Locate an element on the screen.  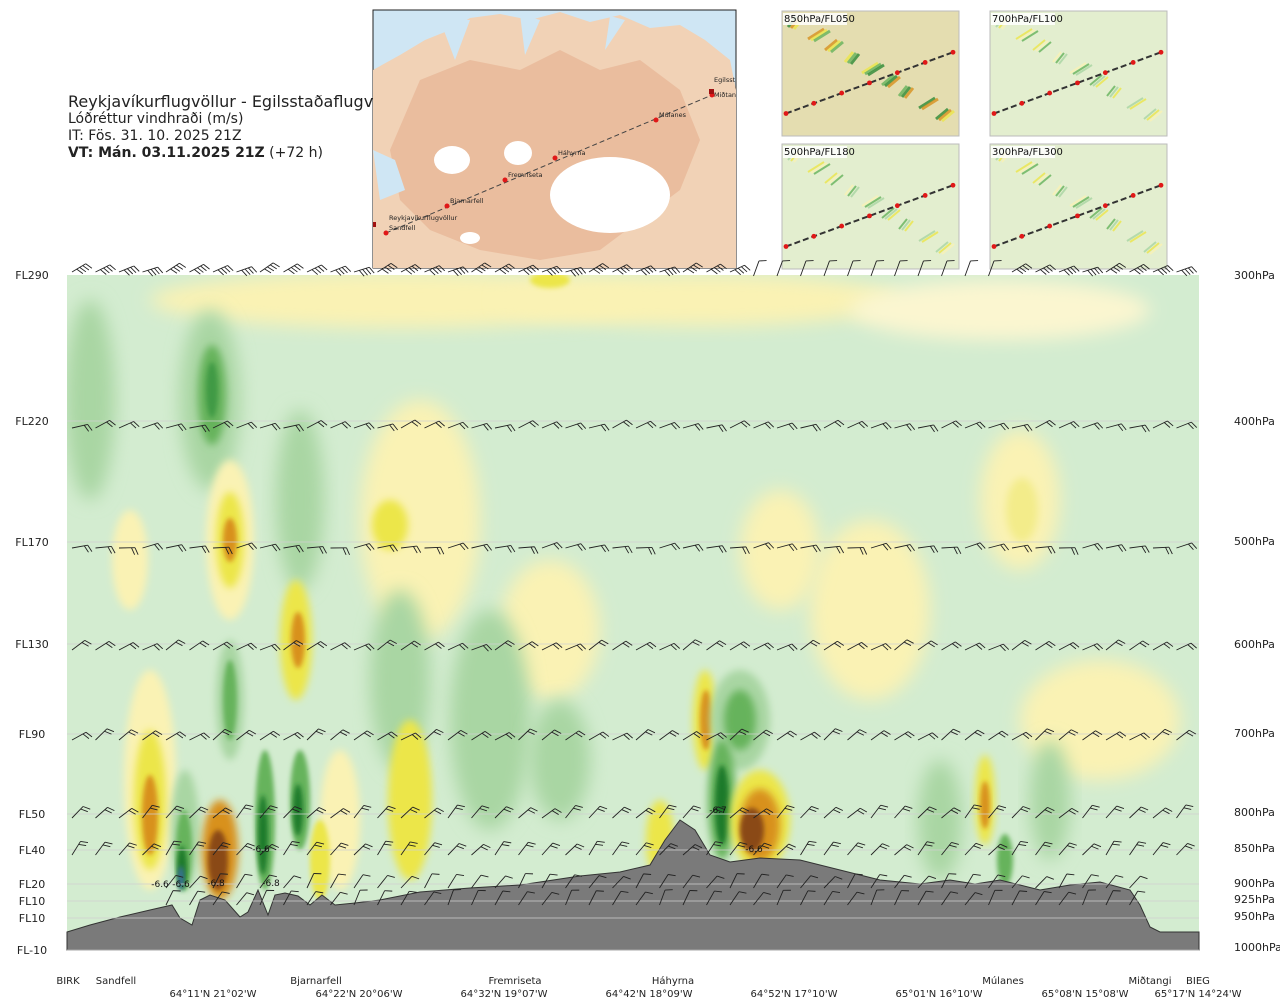
inset-label-bg is located at coordinates (1023, 19).